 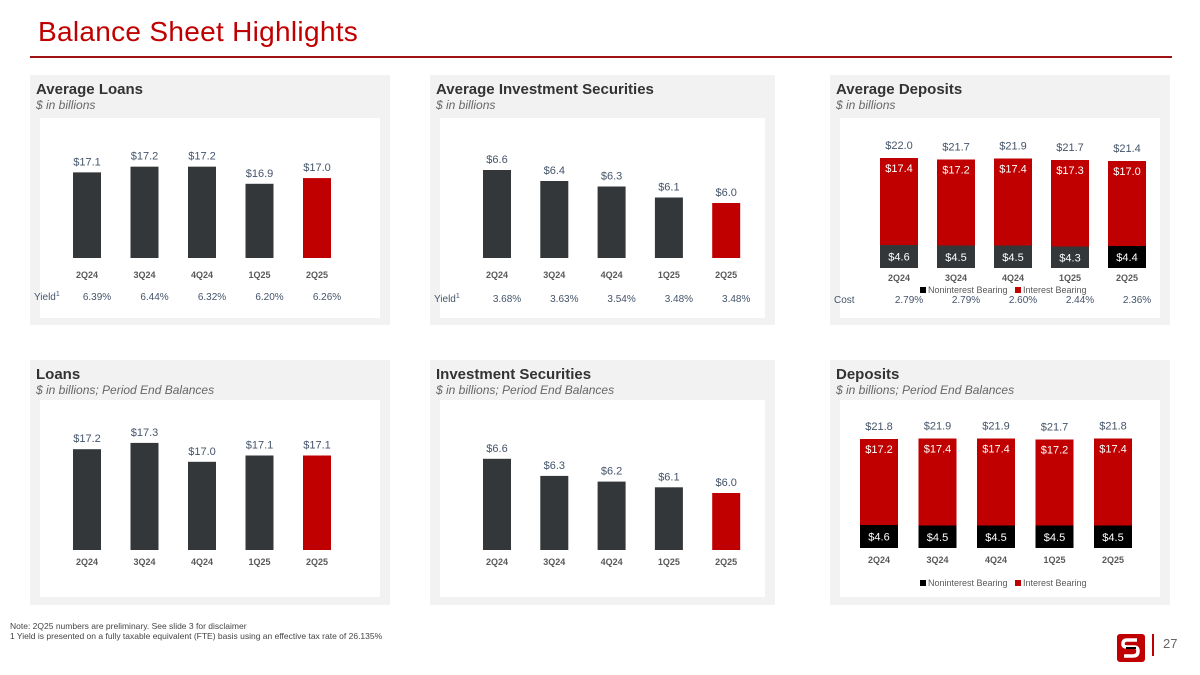 What do you see at coordinates (844, 300) in the screenshot?
I see `extra-row-label: Cost` at bounding box center [844, 300].